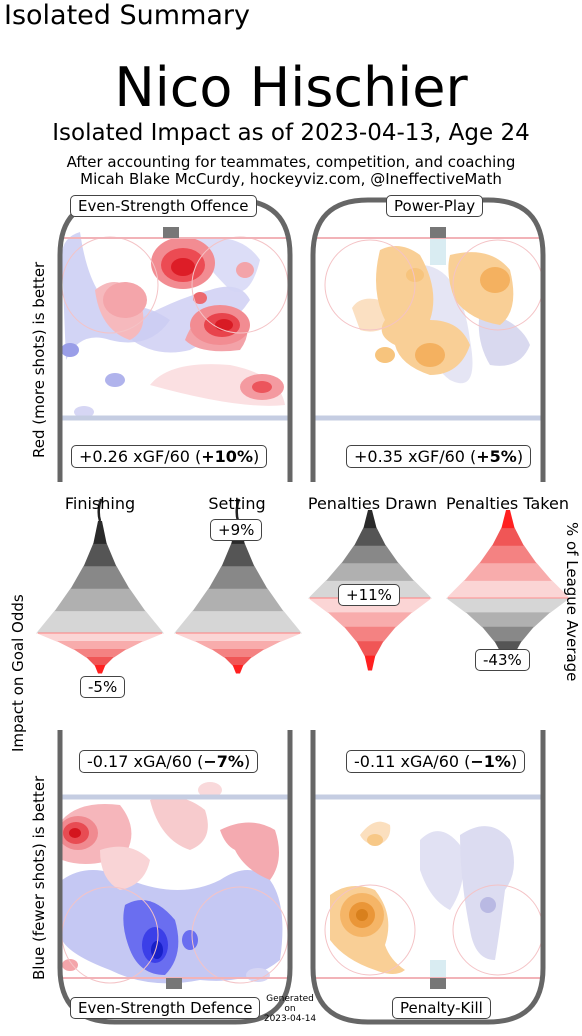 This screenshot has height=1036, width=582. What do you see at coordinates (290, 1019) in the screenshot?
I see `generated-line-3: 2023-04-14` at bounding box center [290, 1019].